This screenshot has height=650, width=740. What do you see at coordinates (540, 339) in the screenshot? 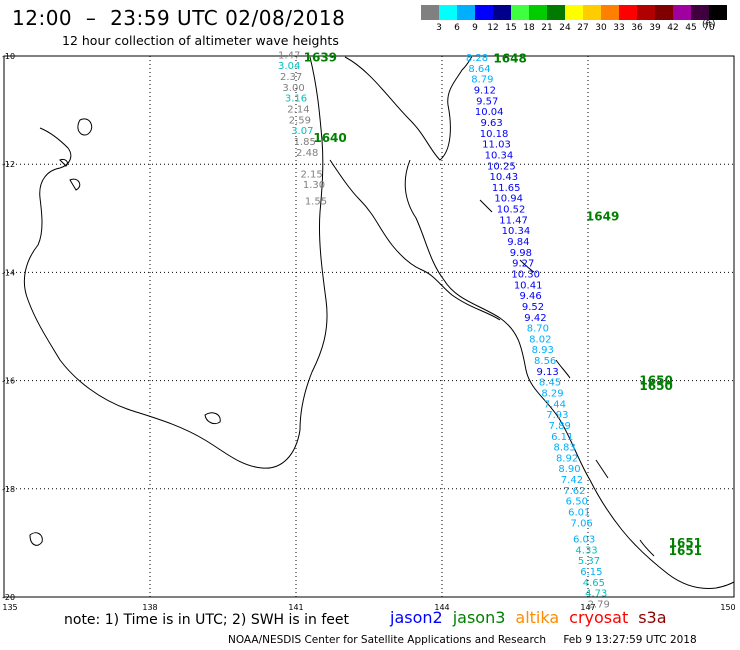
I see `swh-value: 8.02` at bounding box center [540, 339].